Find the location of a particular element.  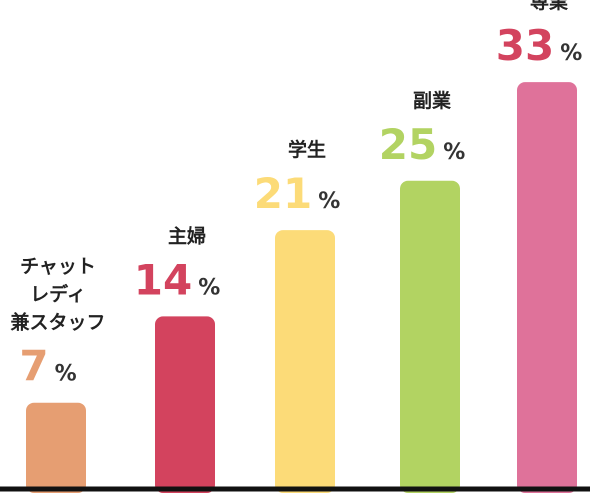

category-label-1-line-2: レディ is located at coordinates (58, 294).